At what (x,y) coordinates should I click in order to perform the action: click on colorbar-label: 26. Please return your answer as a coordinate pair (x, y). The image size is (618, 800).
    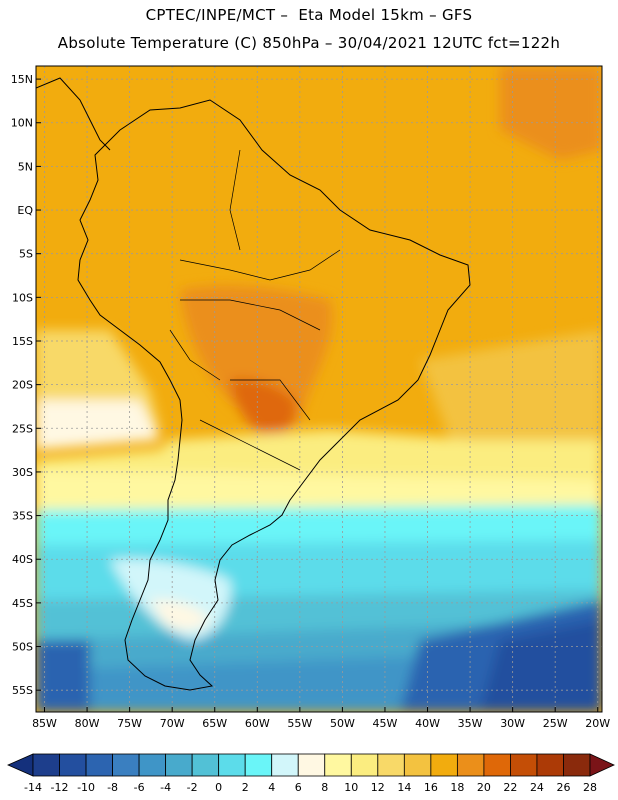
    Looking at the image, I should click on (563, 787).